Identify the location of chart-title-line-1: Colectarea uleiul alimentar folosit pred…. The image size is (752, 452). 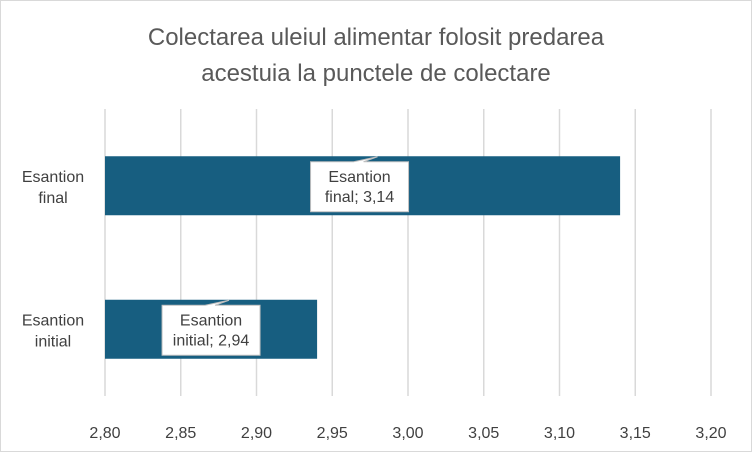
(376, 37).